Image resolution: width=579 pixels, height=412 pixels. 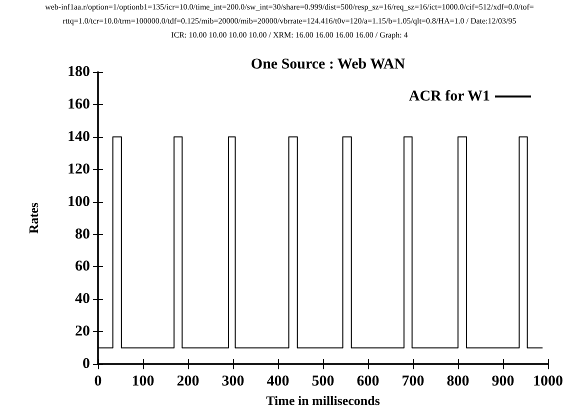 What do you see at coordinates (82, 332) in the screenshot?
I see `y-tick-label: 20` at bounding box center [82, 332].